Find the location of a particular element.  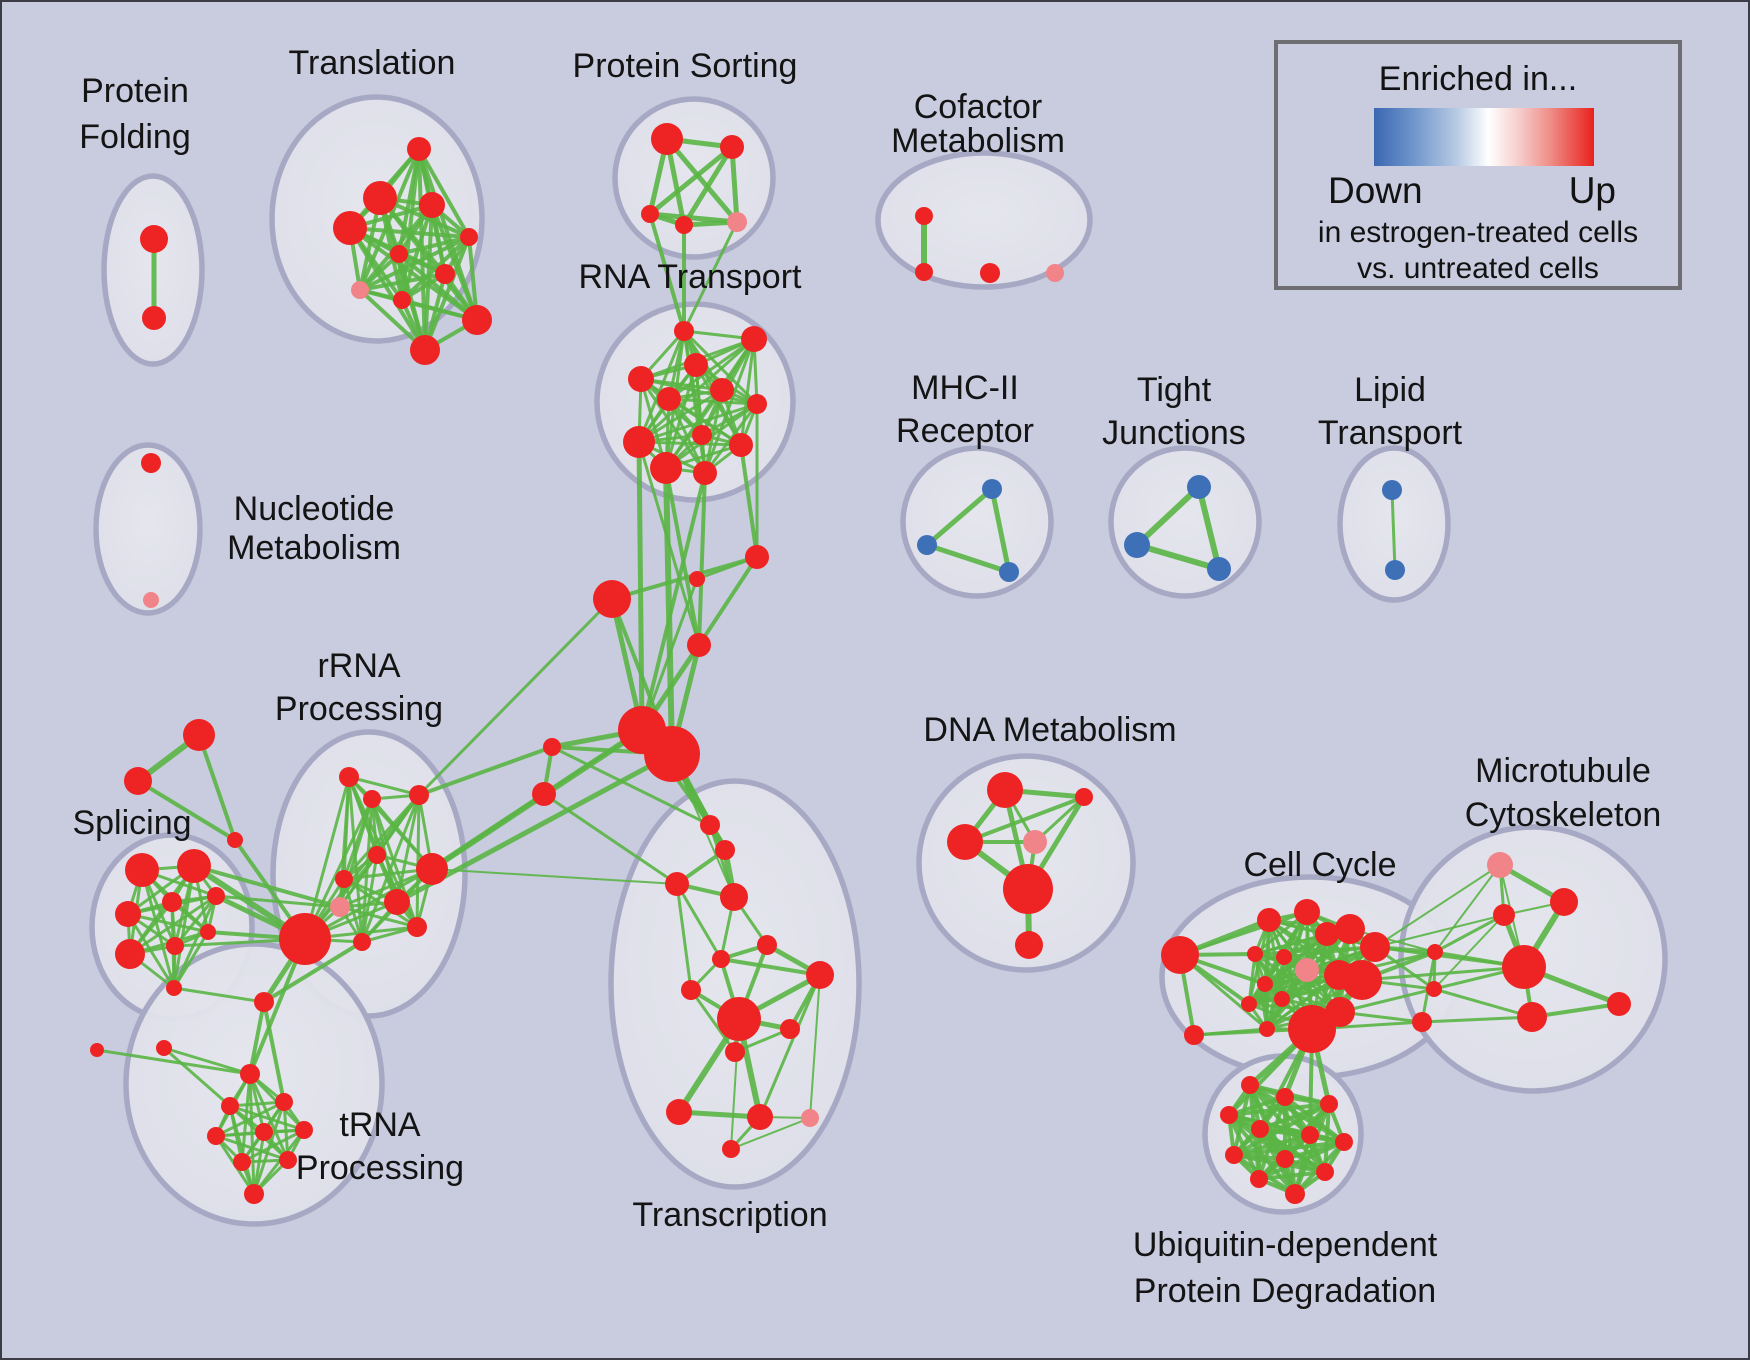

cluster-ellipse-tj is located at coordinates (1185, 522).